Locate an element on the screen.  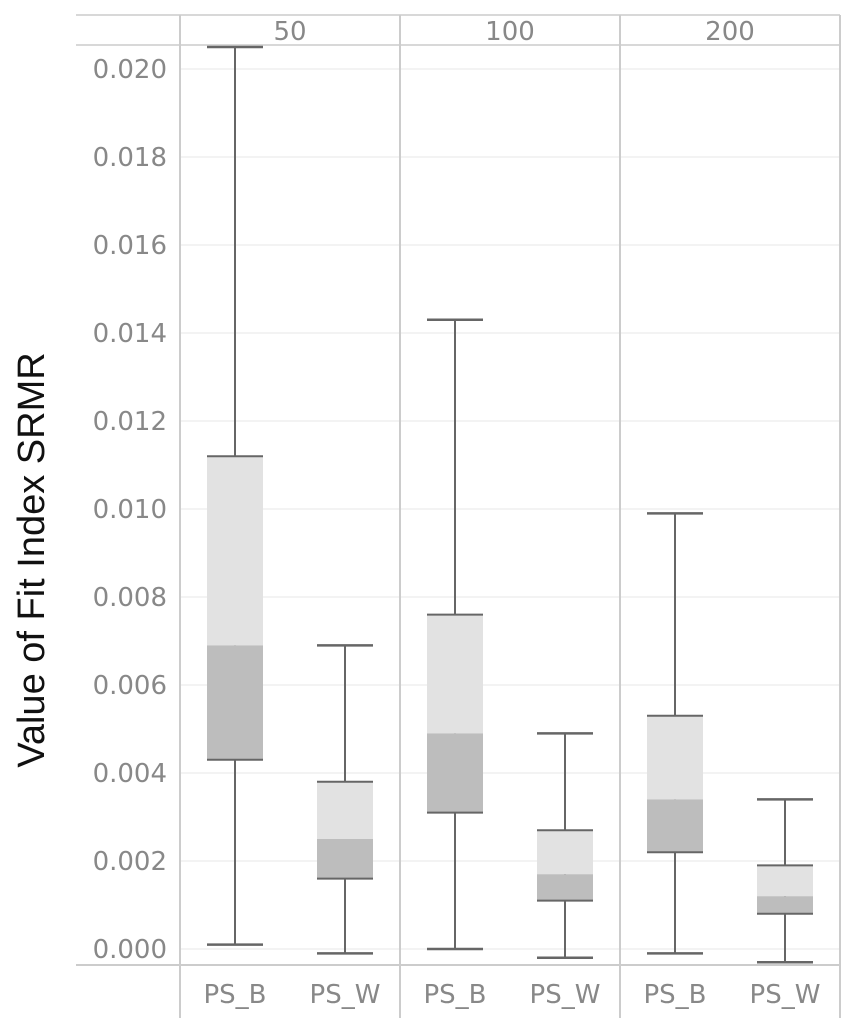
box-50-PS_W is located at coordinates (345, 799).